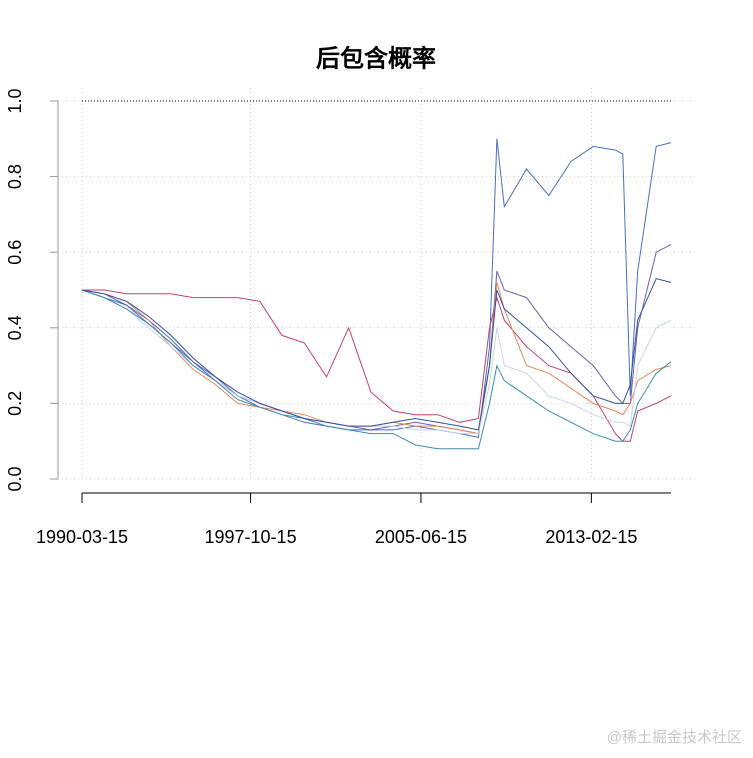 Image resolution: width=753 pixels, height=758 pixels. What do you see at coordinates (674, 737) in the screenshot?
I see `watermark: @稀土掘金技术社区` at bounding box center [674, 737].